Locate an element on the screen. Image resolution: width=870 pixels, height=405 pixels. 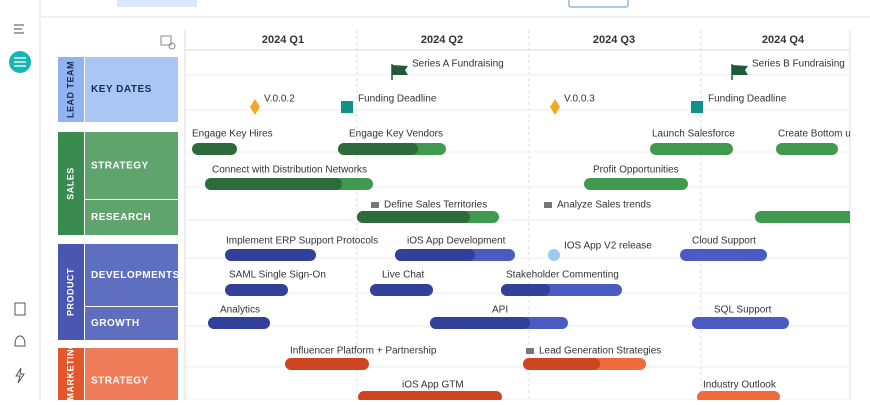
item-label: Industry Outlook is located at coordinates (740, 385).